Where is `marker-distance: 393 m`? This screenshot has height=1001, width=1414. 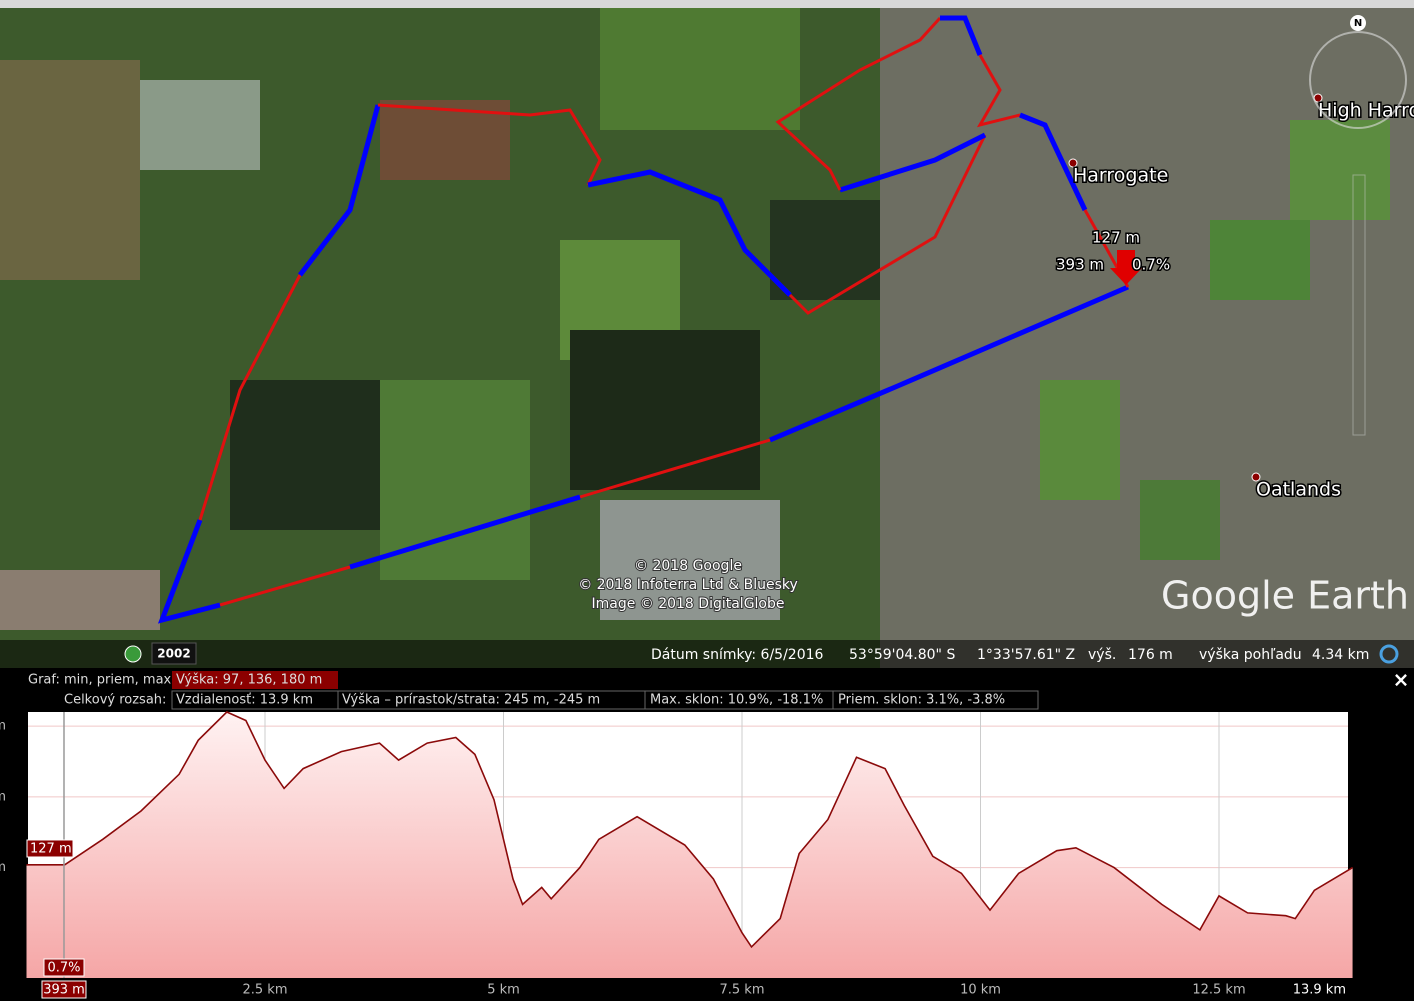
marker-distance: 393 m is located at coordinates (1080, 265).